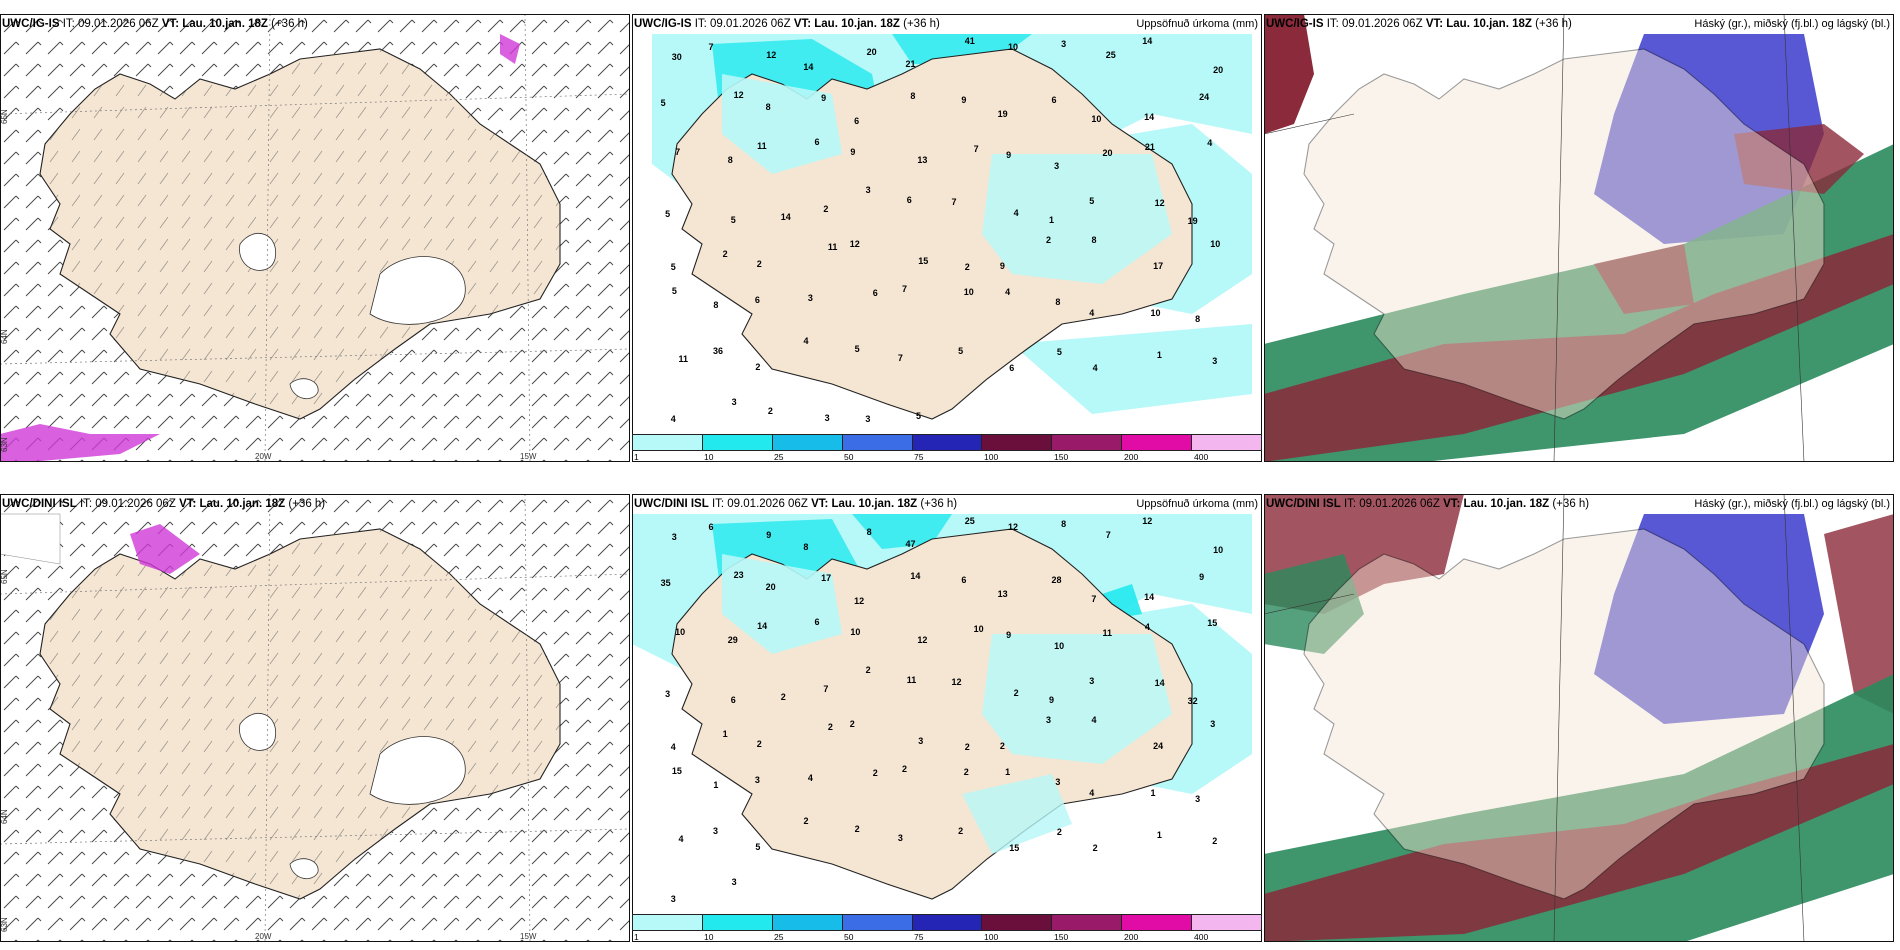 The height and width of the screenshot is (950, 1900). What do you see at coordinates (4, 116) in the screenshot?
I see `lat-label-top: 65N` at bounding box center [4, 116].